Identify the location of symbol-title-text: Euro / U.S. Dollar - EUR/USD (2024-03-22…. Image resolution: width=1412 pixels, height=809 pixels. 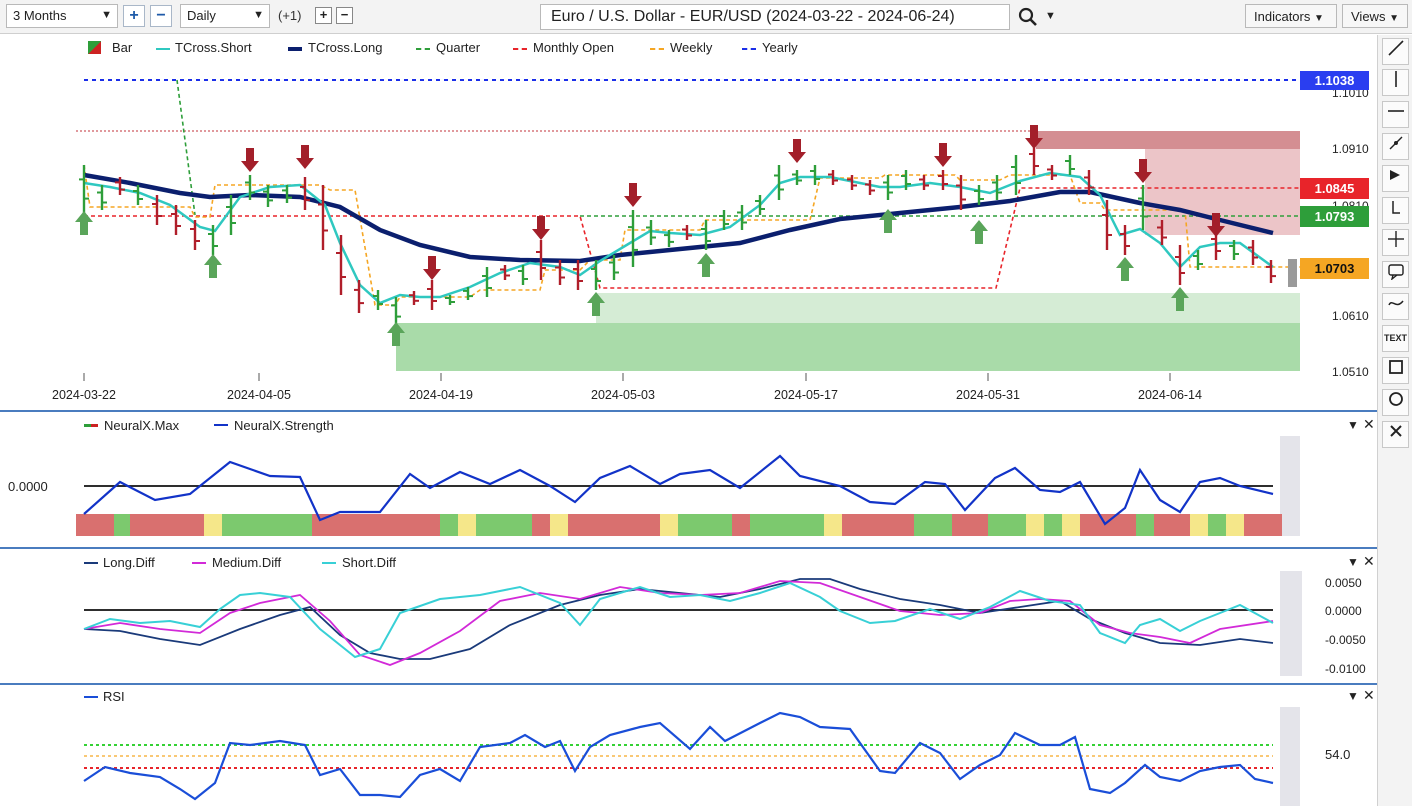
(753, 16).